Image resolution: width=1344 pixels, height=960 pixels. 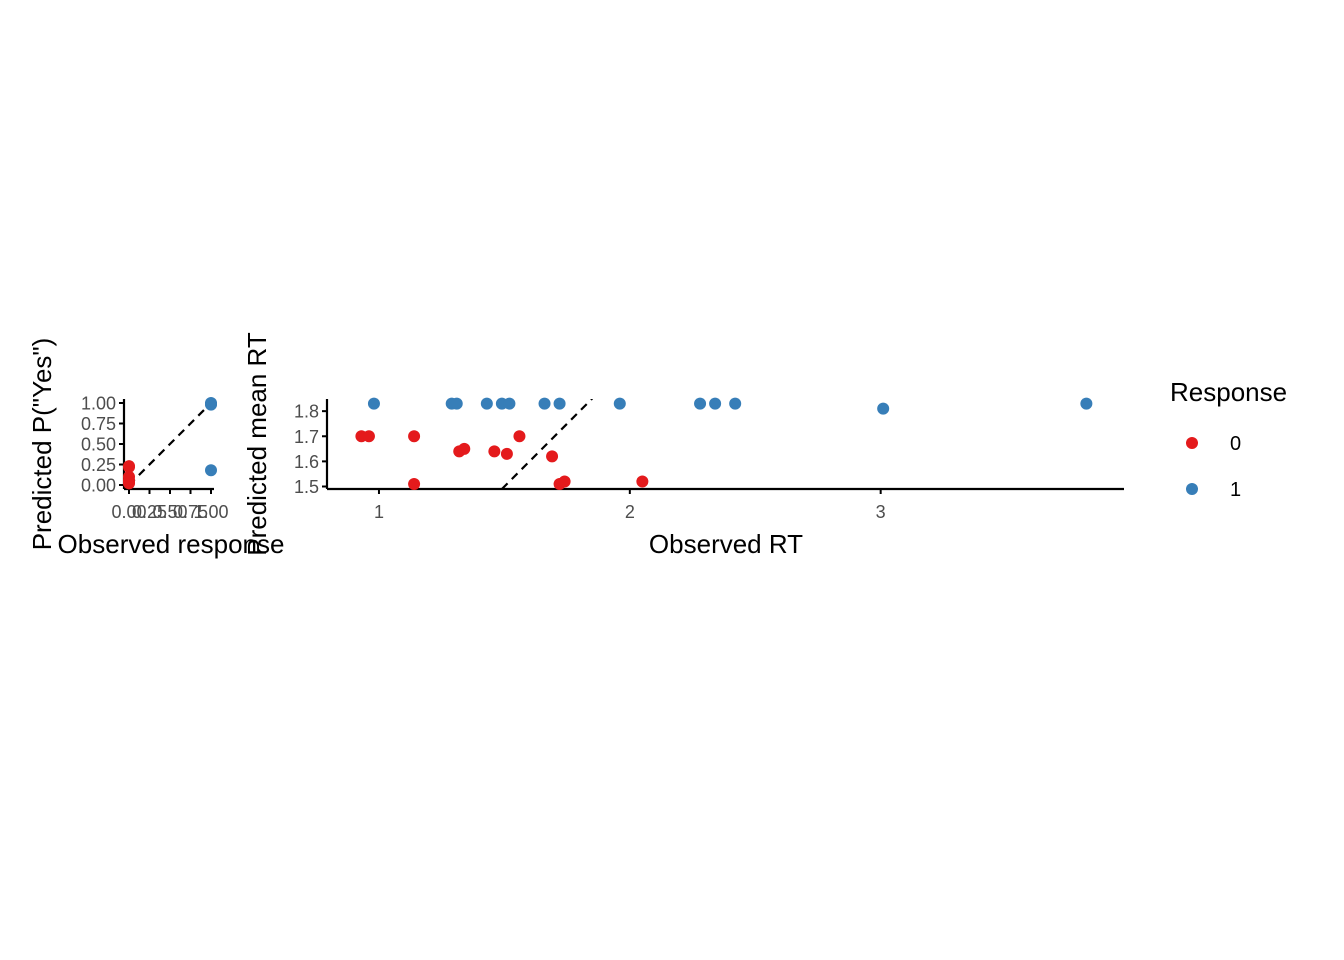 I want to click on y-tick-label: 1.7, so click(x=306, y=437).